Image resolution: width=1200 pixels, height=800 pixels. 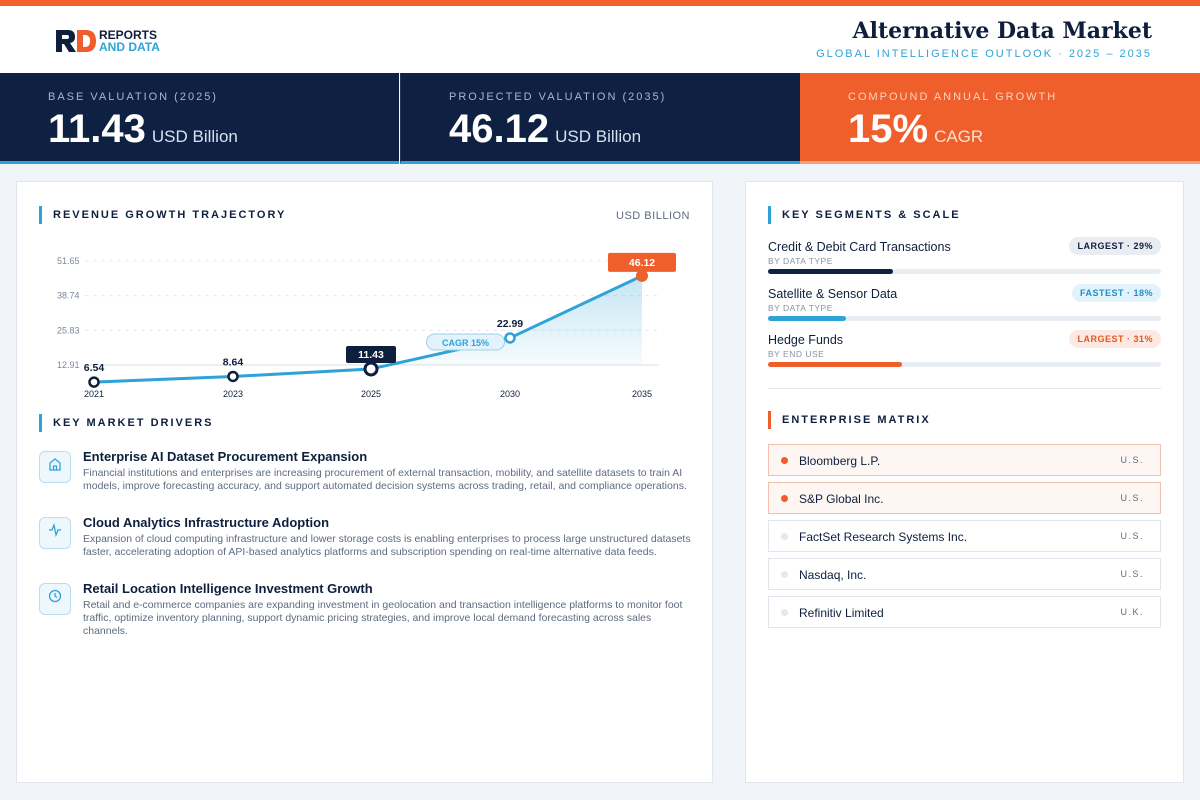 What do you see at coordinates (964, 612) in the screenshot?
I see `enterprise-row: Refinitiv Limited U.K.` at bounding box center [964, 612].